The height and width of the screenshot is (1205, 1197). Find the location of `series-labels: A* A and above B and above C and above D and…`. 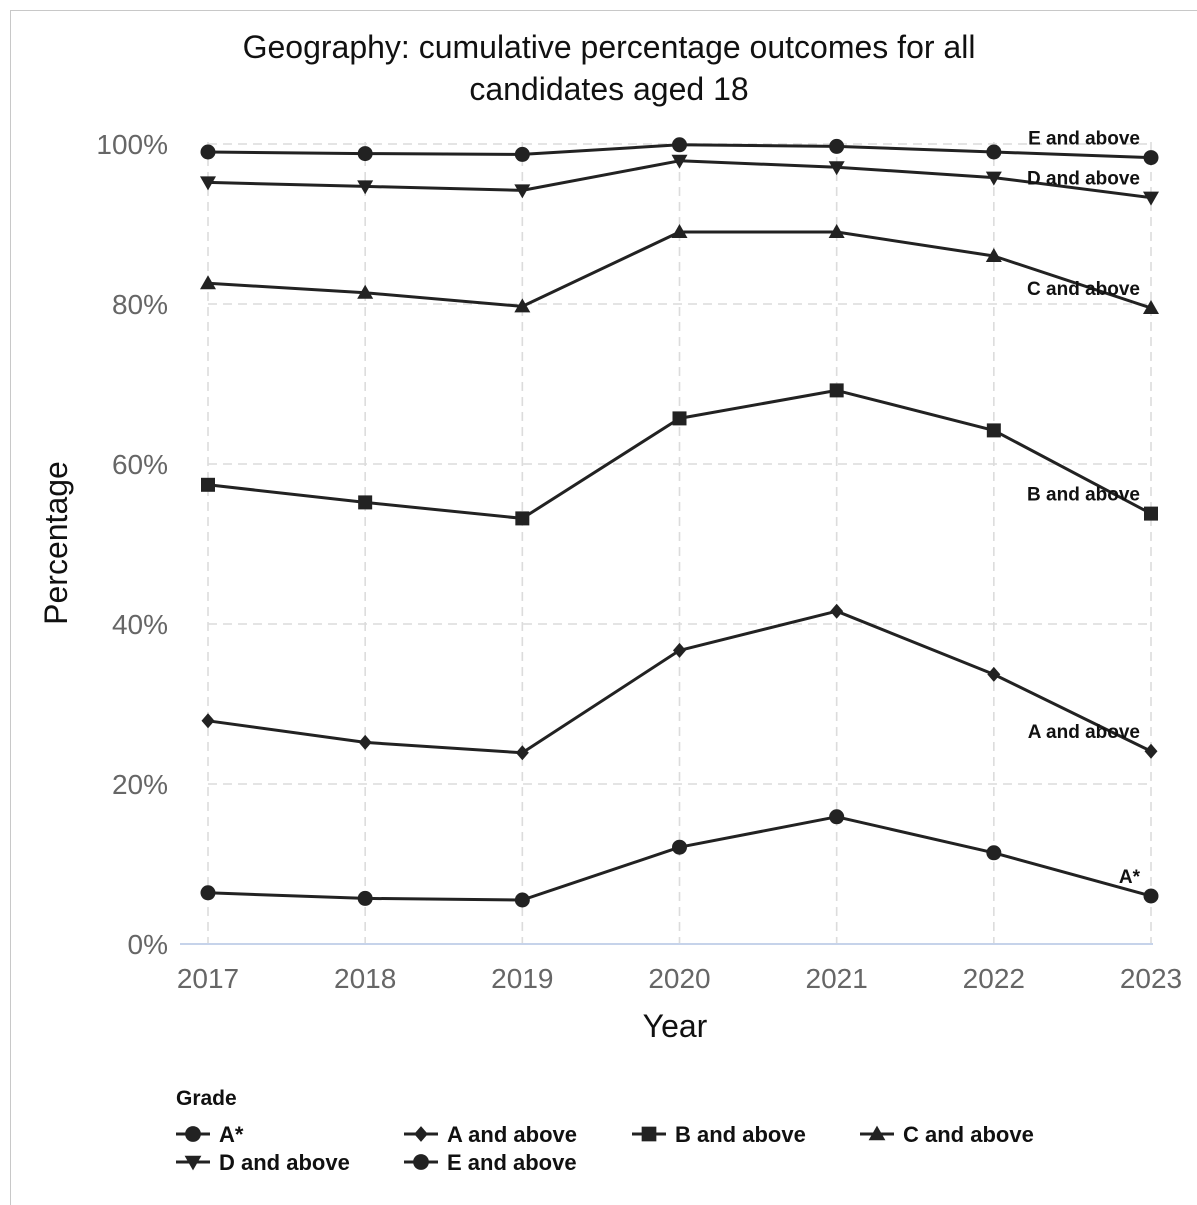

series-labels: A* A and above B and above C and above D and… is located at coordinates (1084, 508).